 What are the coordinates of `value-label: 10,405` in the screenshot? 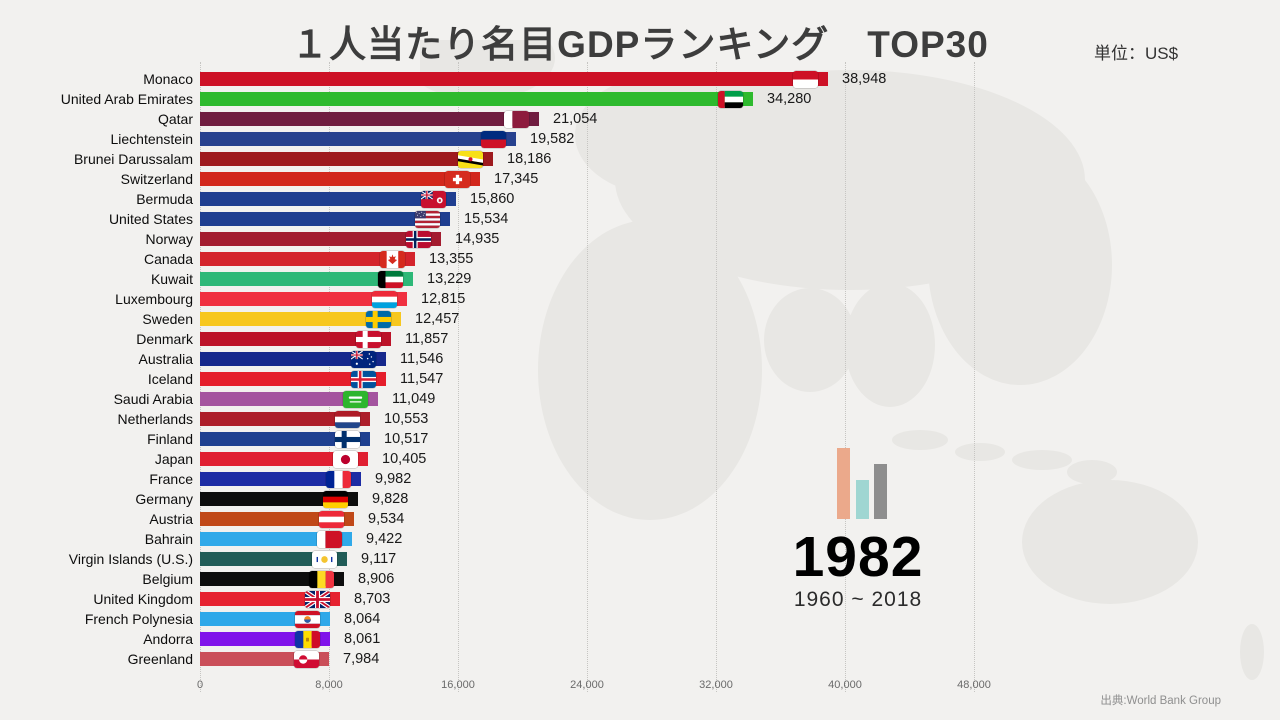 It's located at (404, 459).